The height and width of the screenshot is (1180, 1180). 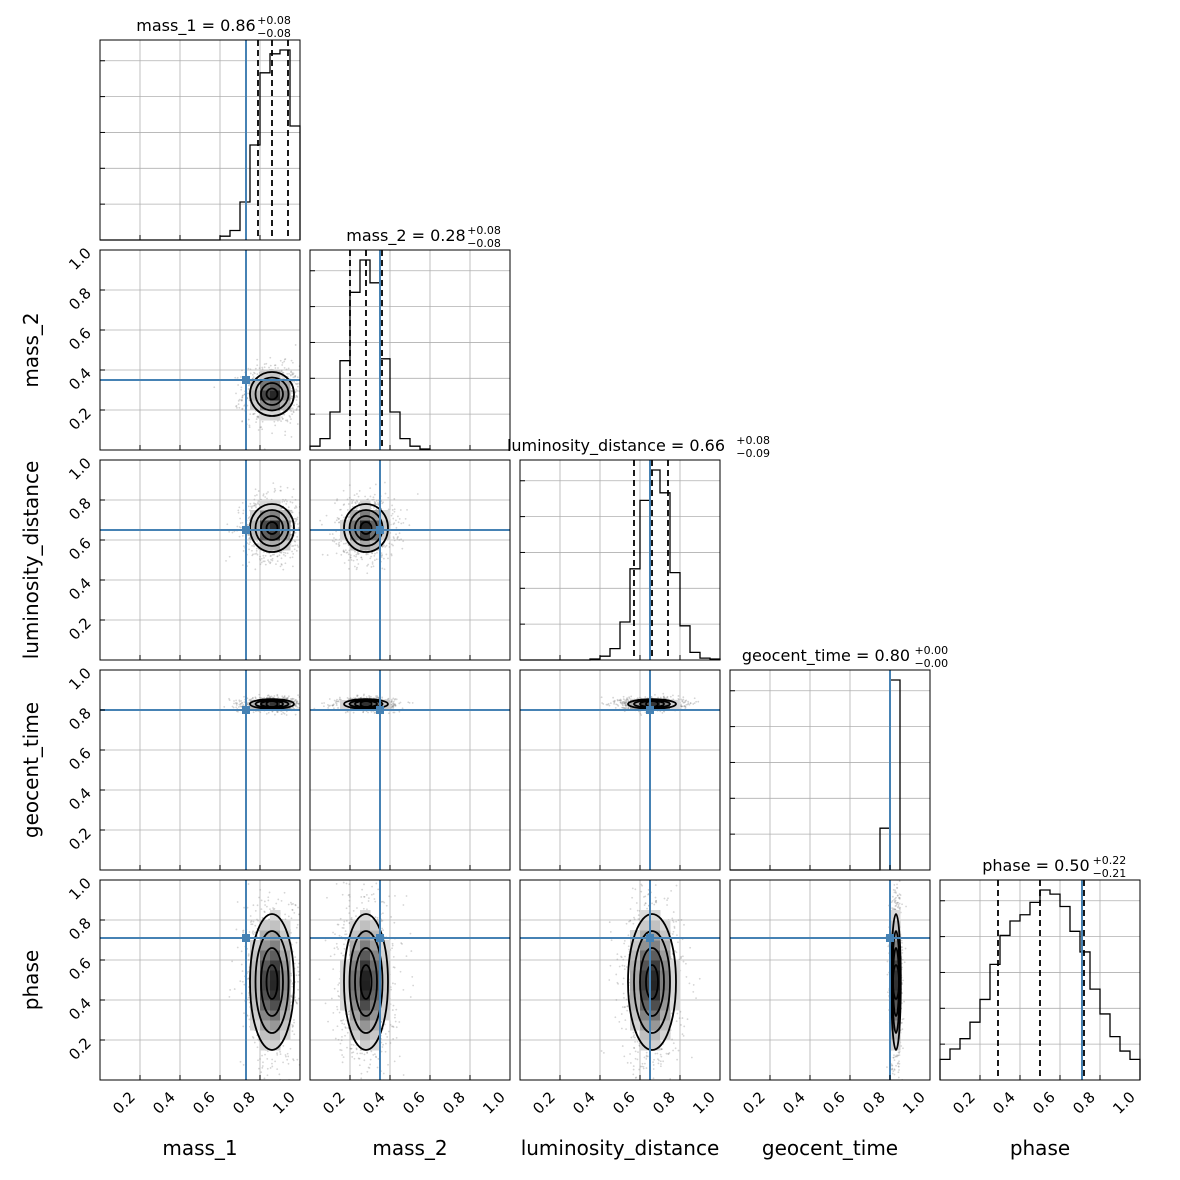 I want to click on panel-mass_1-vs-mass_1: mass_1 = 0.86 +0.08−0.08, so click(x=200, y=127).